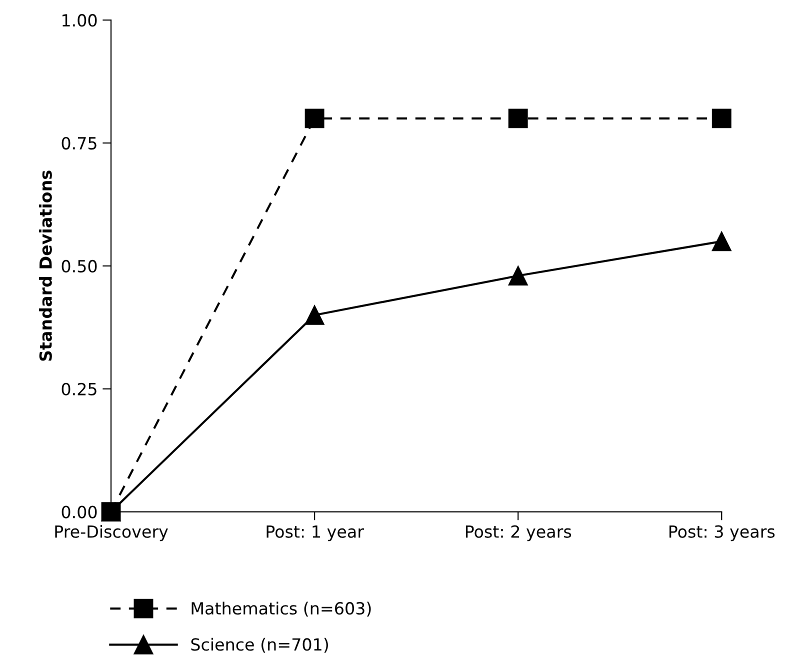 This screenshot has width=793, height=669. What do you see at coordinates (281, 609) in the screenshot?
I see `legend-label: Mathematics (n=603)` at bounding box center [281, 609].